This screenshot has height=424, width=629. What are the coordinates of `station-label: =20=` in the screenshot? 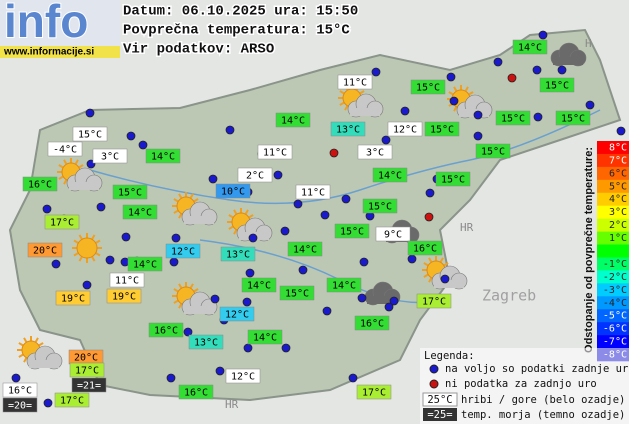 It's located at (20, 406).